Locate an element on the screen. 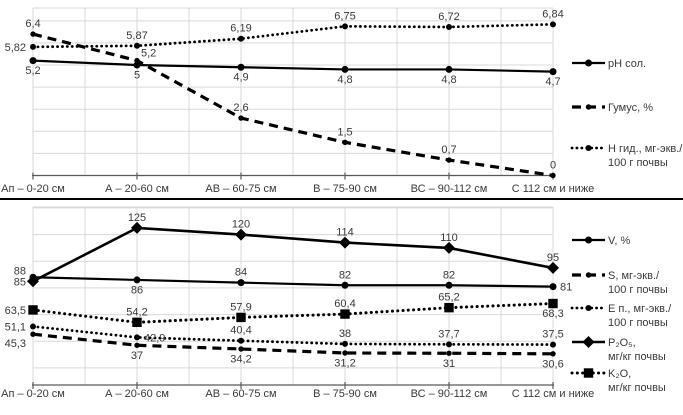 This screenshot has width=683, height=415. series-2: 51,1 42,9 40,4 38 37,7 37,5 is located at coordinates (284, 334).